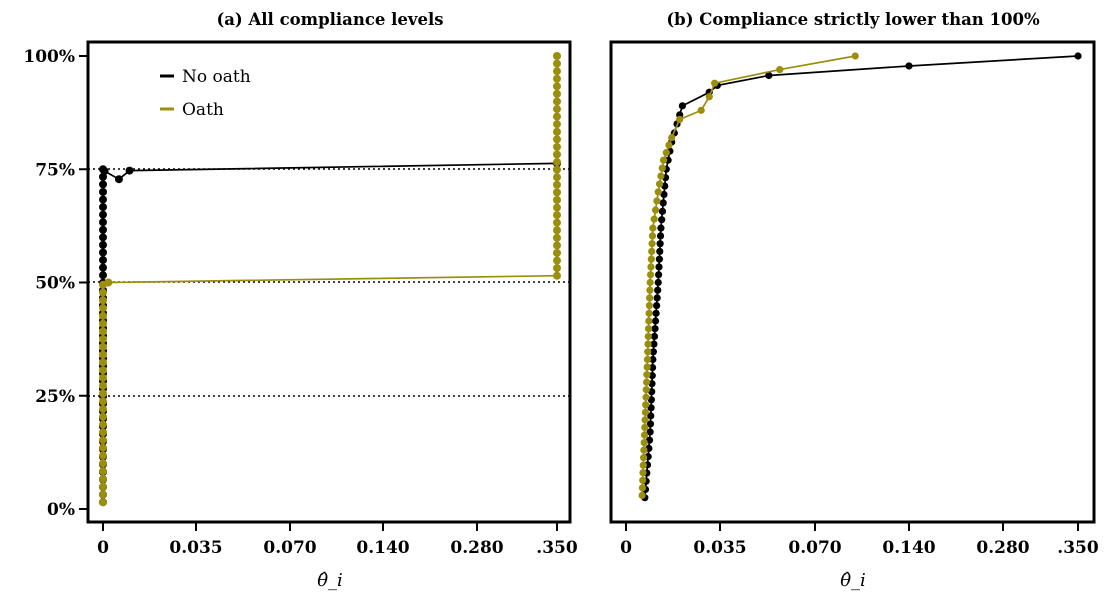 Image resolution: width=1107 pixels, height=599 pixels. I want to click on y-tick-label: 0%, so click(61, 510).